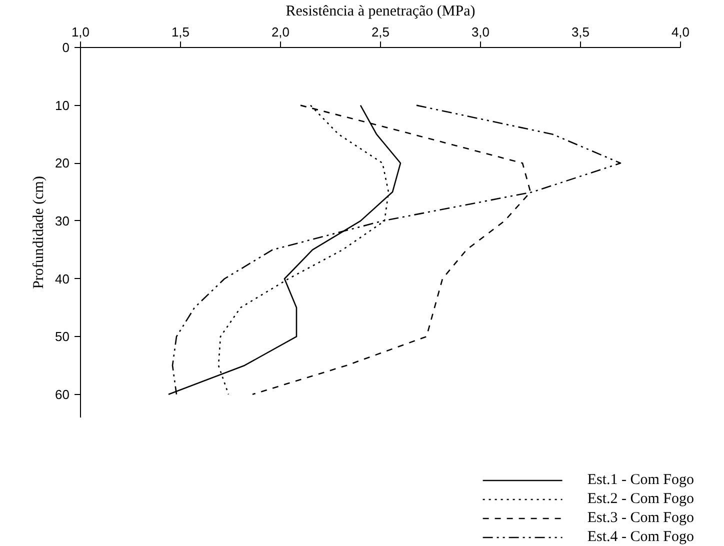  What do you see at coordinates (640, 480) in the screenshot?
I see `text: Est.1 - Com Fogo` at bounding box center [640, 480].